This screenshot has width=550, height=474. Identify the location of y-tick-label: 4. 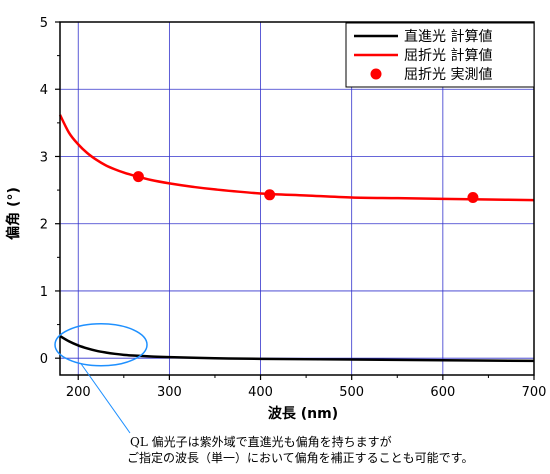
(44, 90).